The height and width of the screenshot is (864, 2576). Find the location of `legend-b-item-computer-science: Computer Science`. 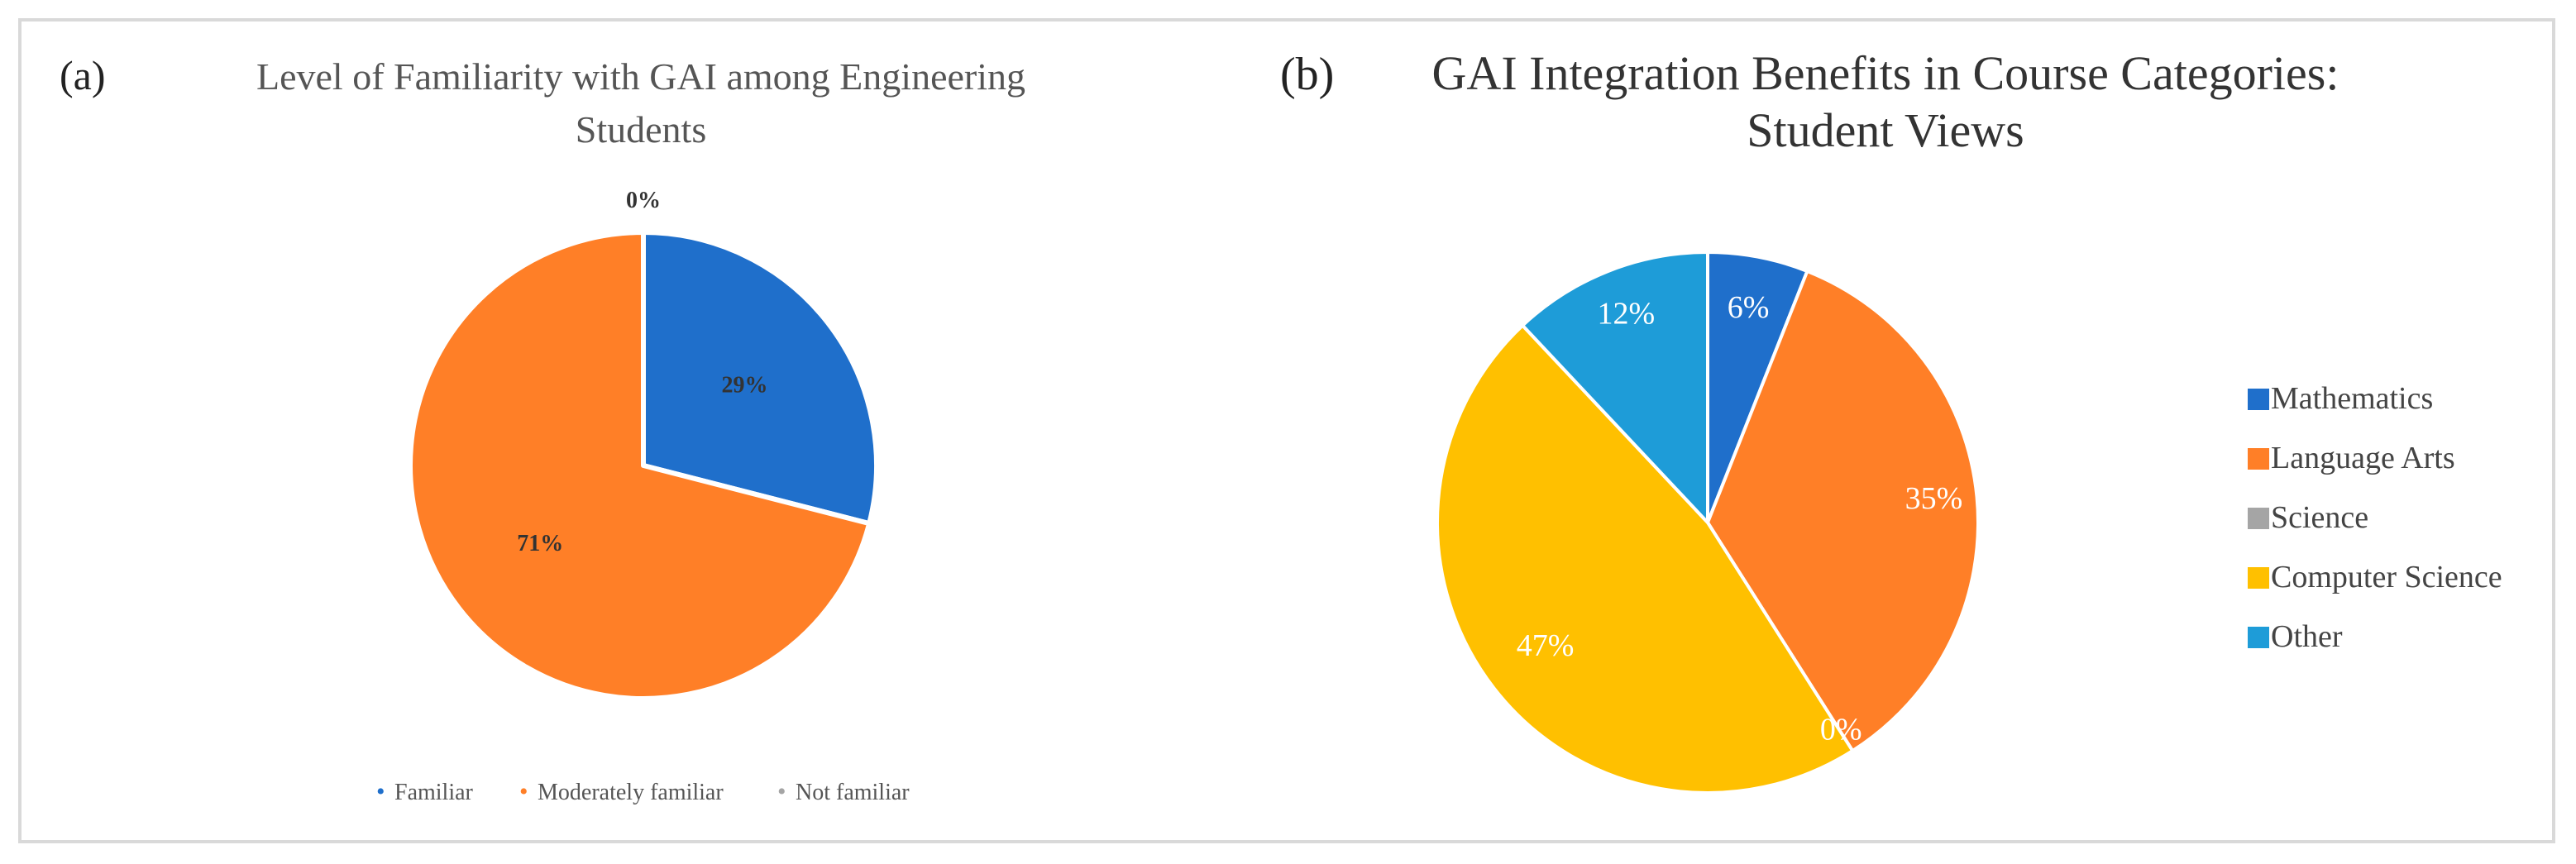

legend-b-item-computer-science: Computer Science is located at coordinates (2375, 577).